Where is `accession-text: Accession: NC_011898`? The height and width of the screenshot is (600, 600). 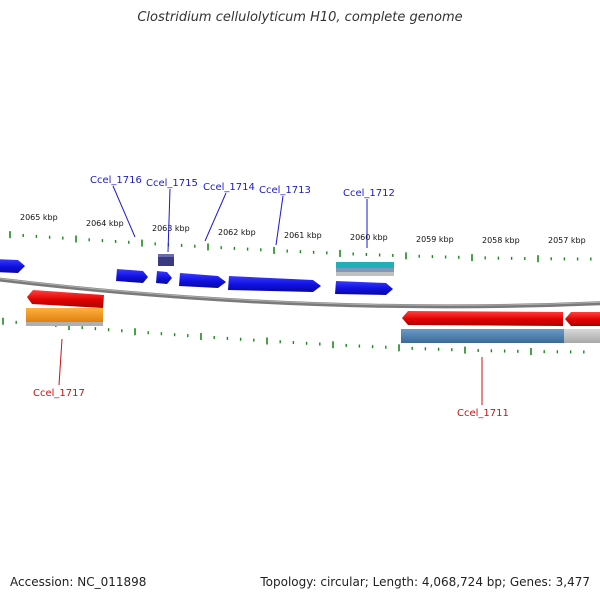 accession-text: Accession: NC_011898 is located at coordinates (78, 582).